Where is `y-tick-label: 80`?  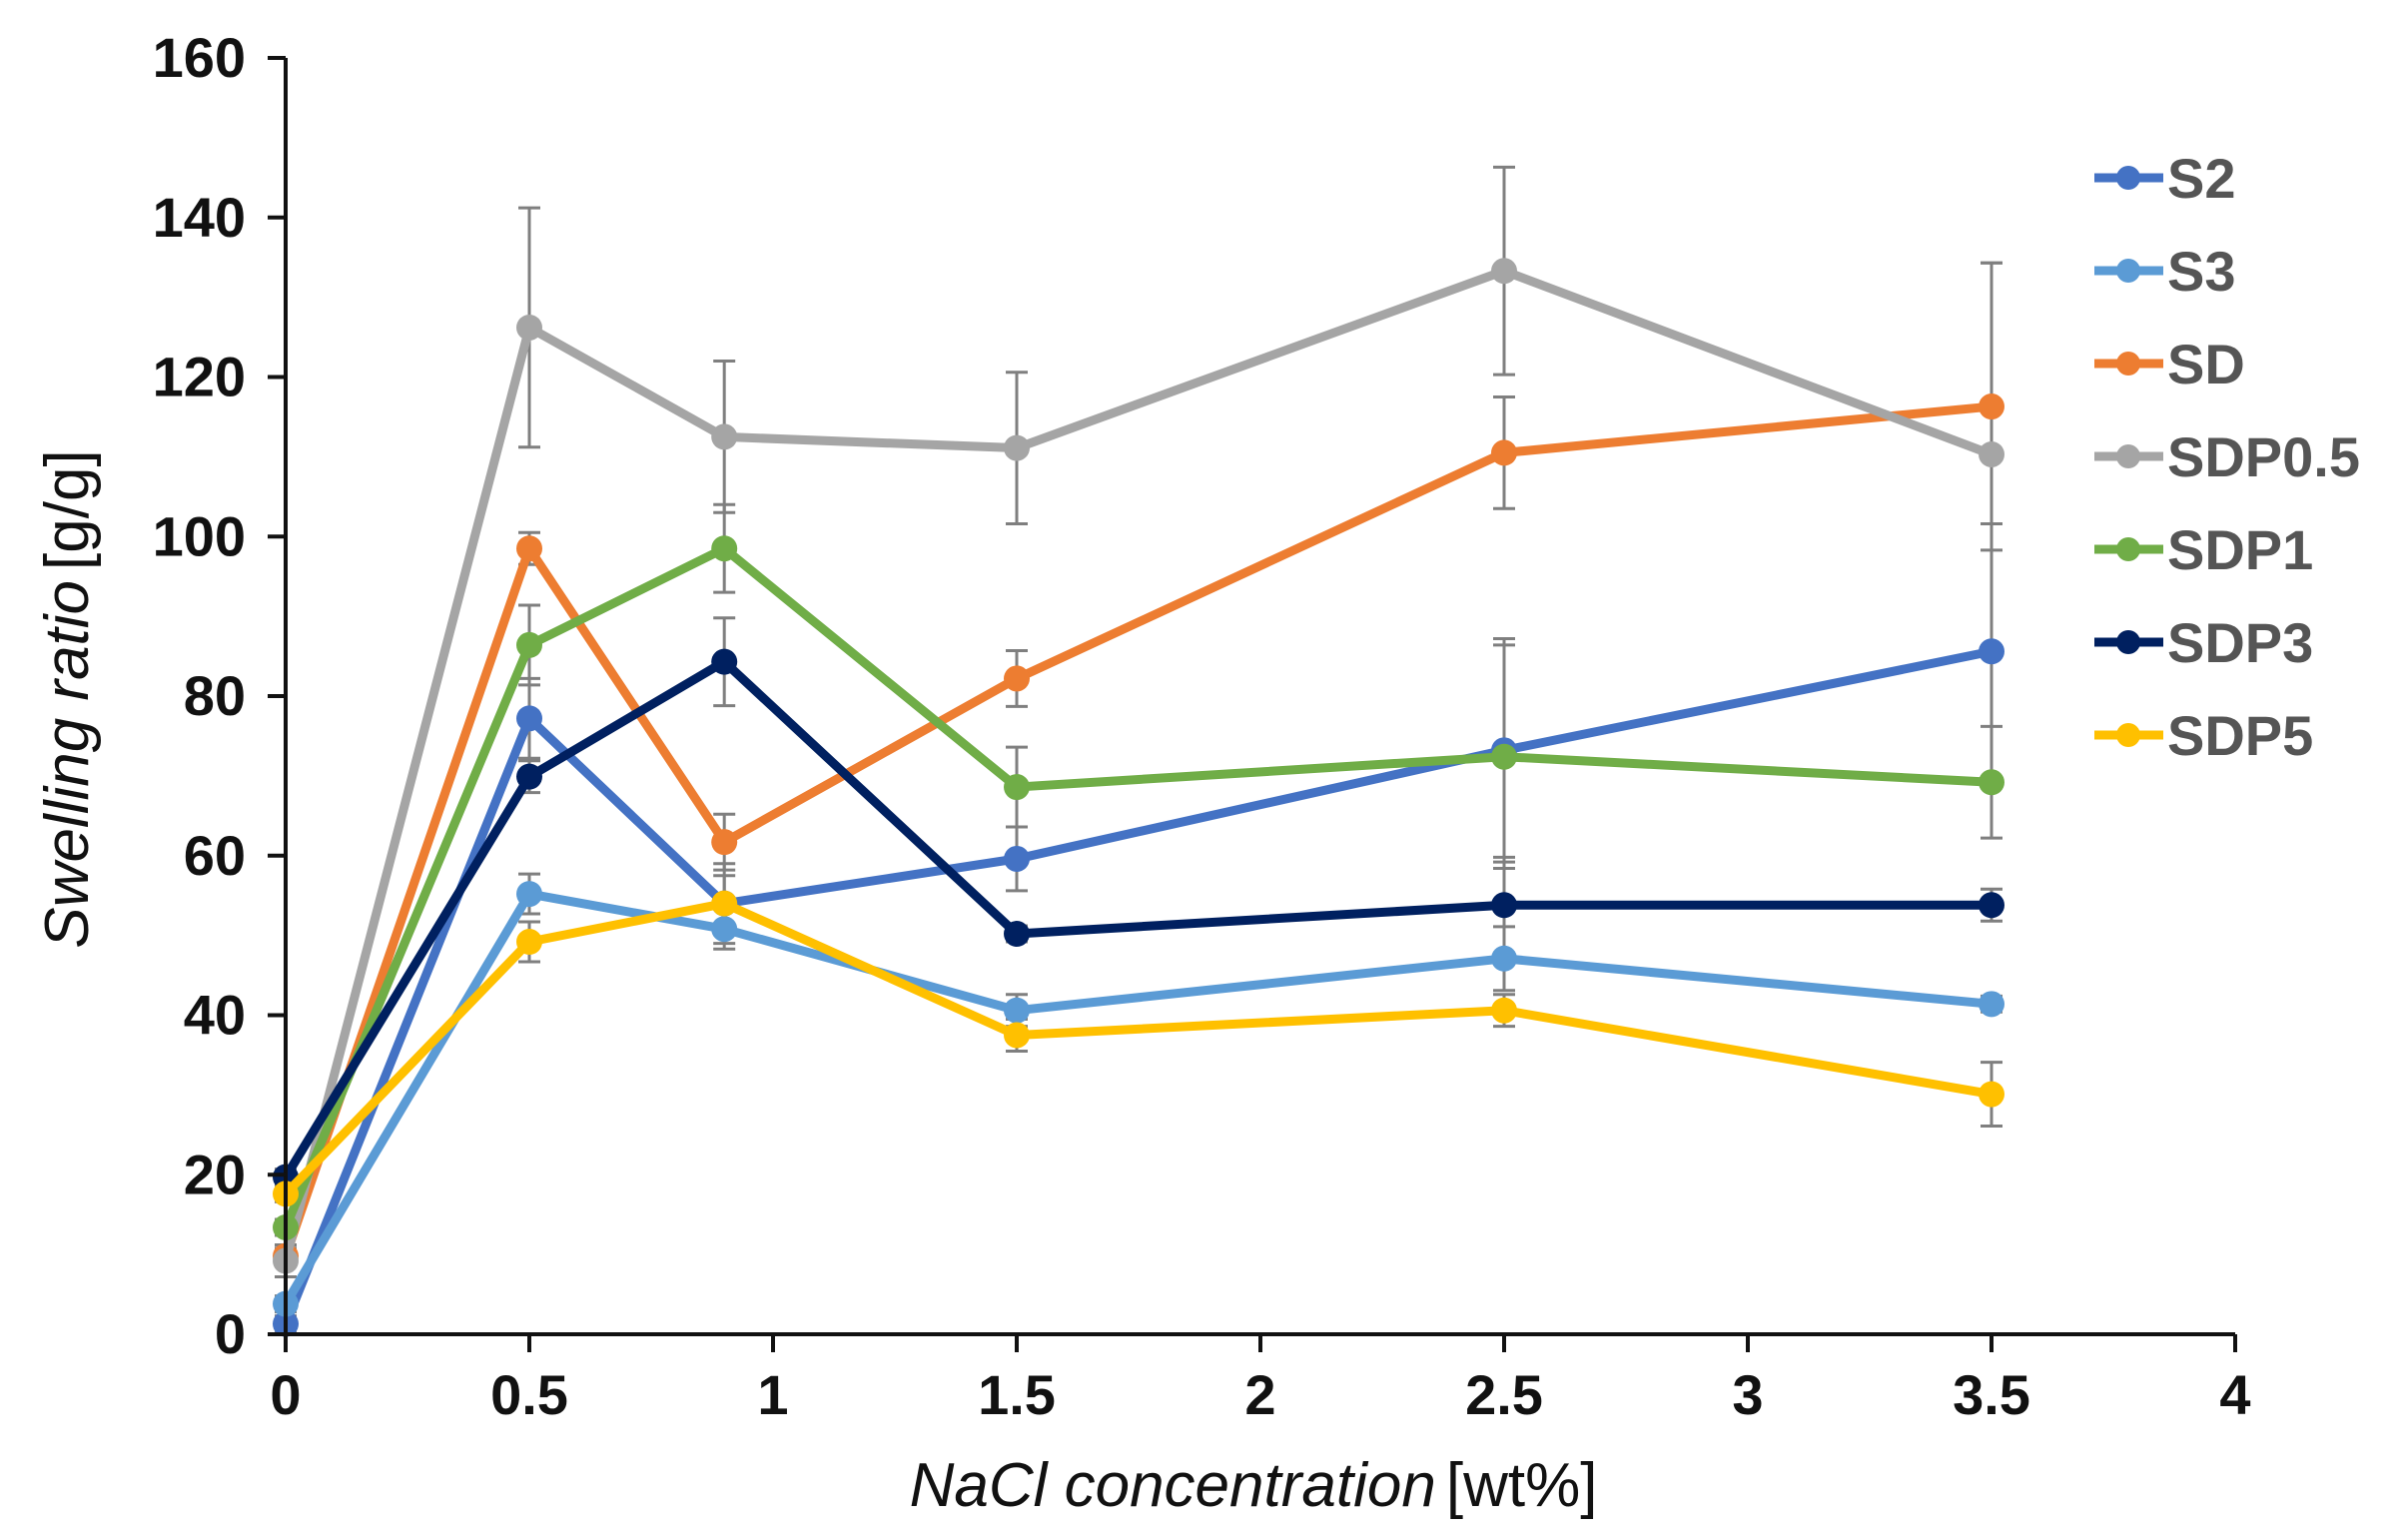
y-tick-label: 80 is located at coordinates (215, 695).